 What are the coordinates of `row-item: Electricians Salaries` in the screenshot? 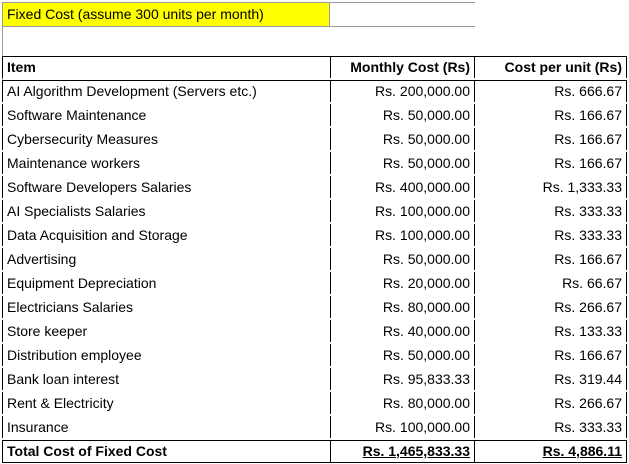 It's located at (166, 307).